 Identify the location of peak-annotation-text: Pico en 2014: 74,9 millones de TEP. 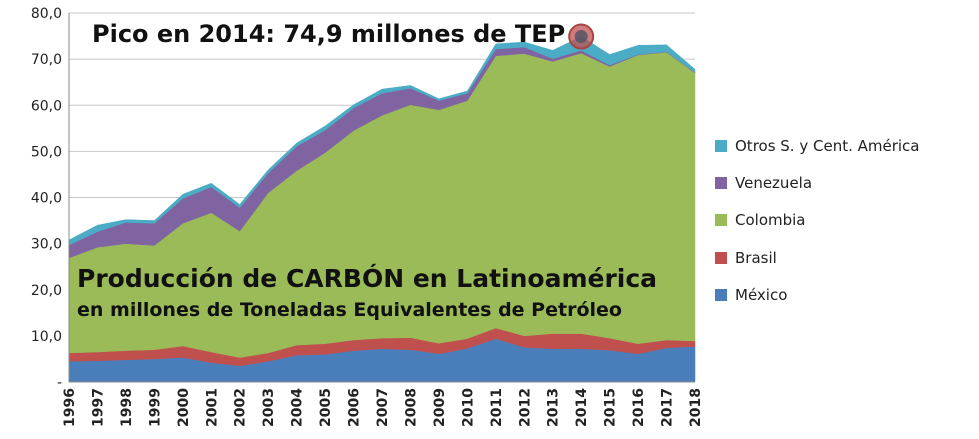
(328, 34).